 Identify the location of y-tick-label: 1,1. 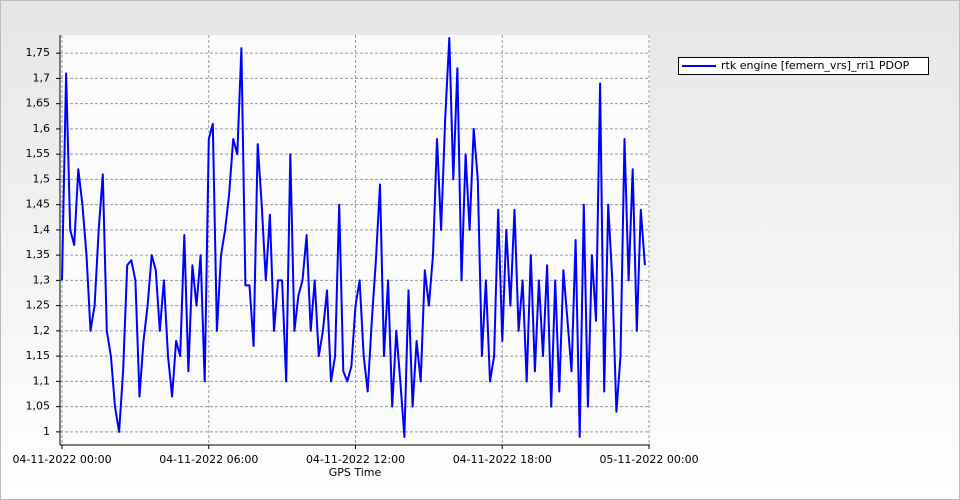
(42, 380).